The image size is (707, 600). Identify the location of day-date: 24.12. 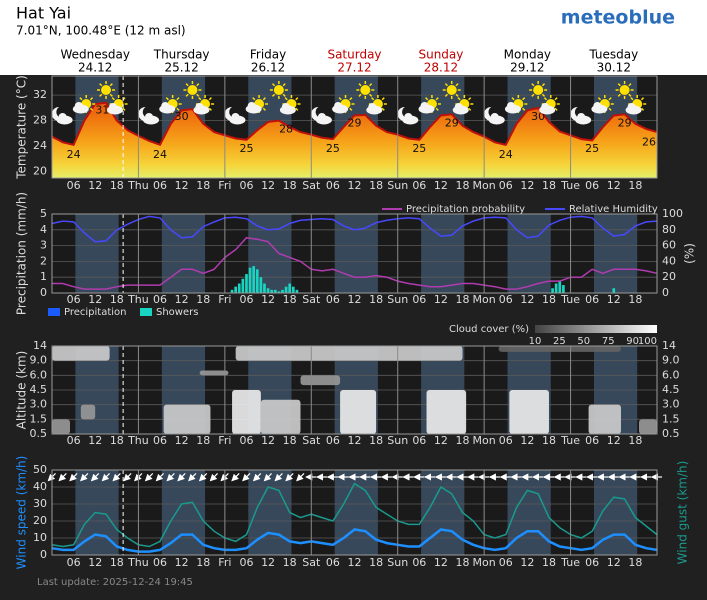
(95, 68).